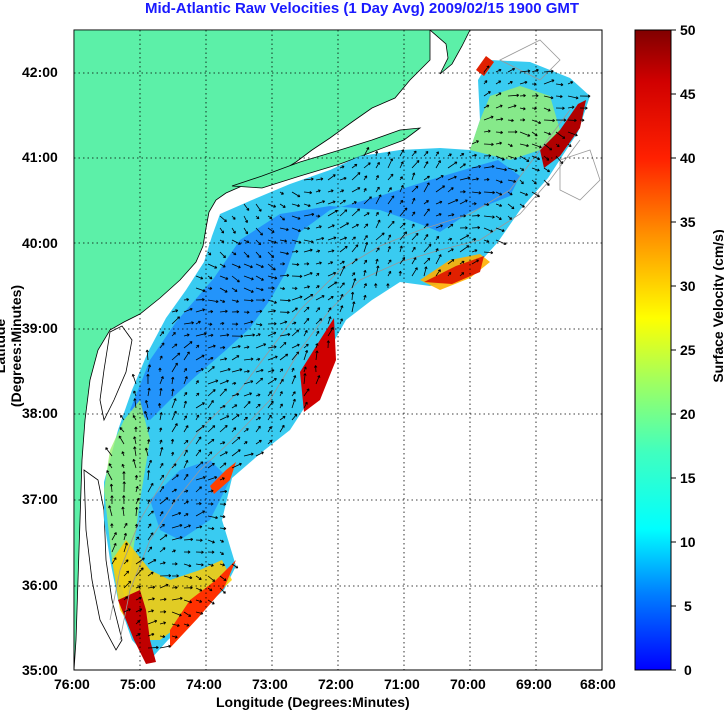 The height and width of the screenshot is (714, 724). What do you see at coordinates (313, 702) in the screenshot?
I see `x-axis-title: Longitude (Degrees:Minutes)` at bounding box center [313, 702].